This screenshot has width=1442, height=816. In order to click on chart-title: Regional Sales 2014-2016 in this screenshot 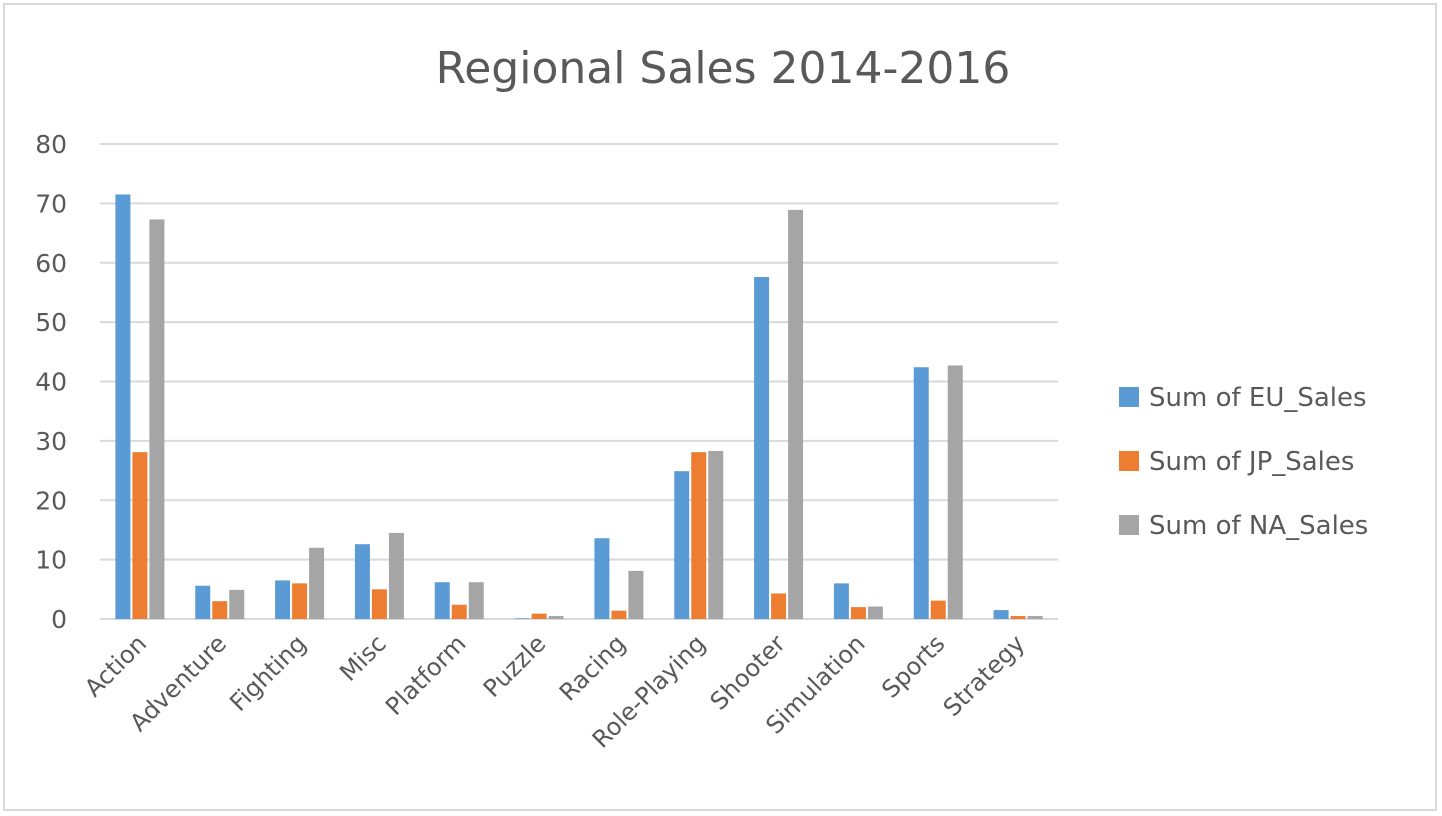, I will do `click(723, 68)`.